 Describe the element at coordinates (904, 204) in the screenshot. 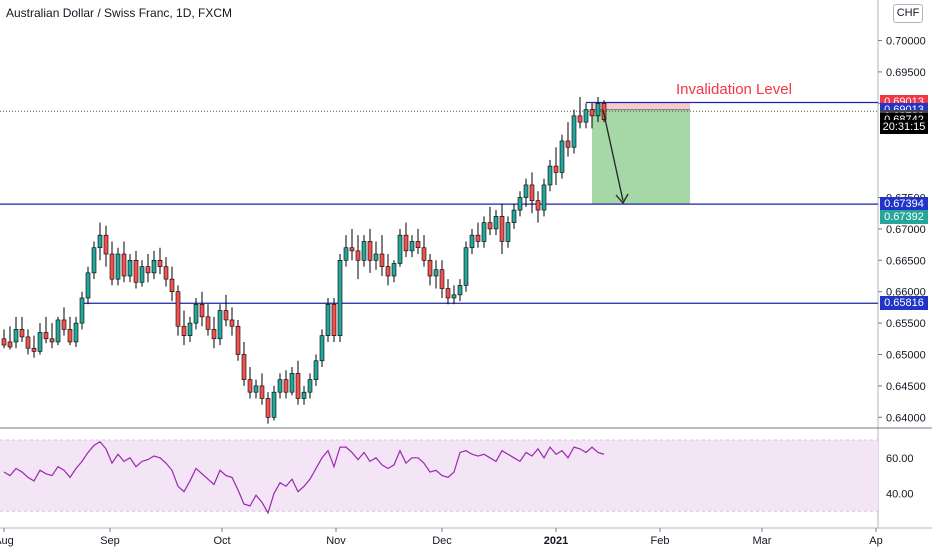

I see `price-tag: 0.67394` at that location.